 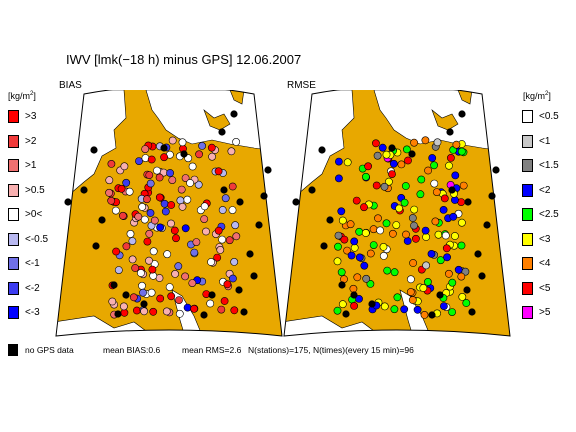 What do you see at coordinates (545, 190) in the screenshot?
I see `rmse-legend-label: <2` at bounding box center [545, 190].